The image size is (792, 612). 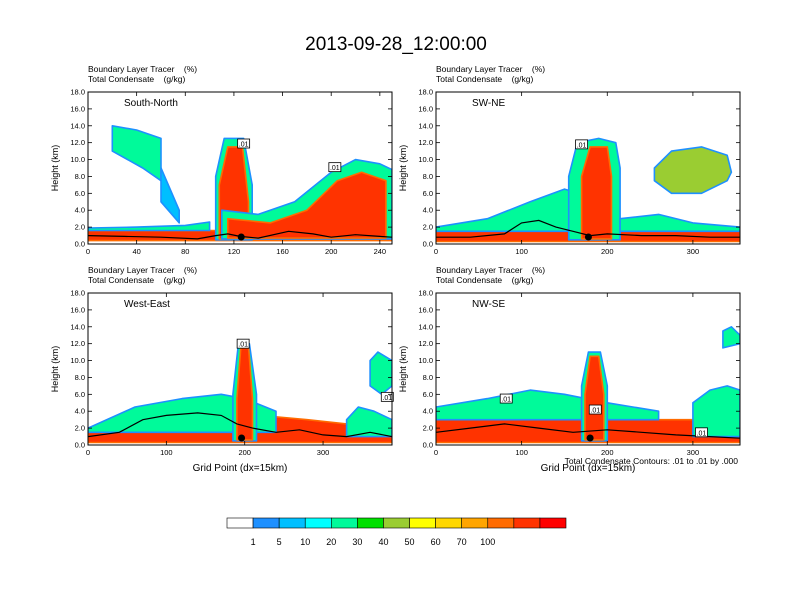 I want to click on figure-title: 2013-09-28_12:00:00, so click(x=396, y=44).